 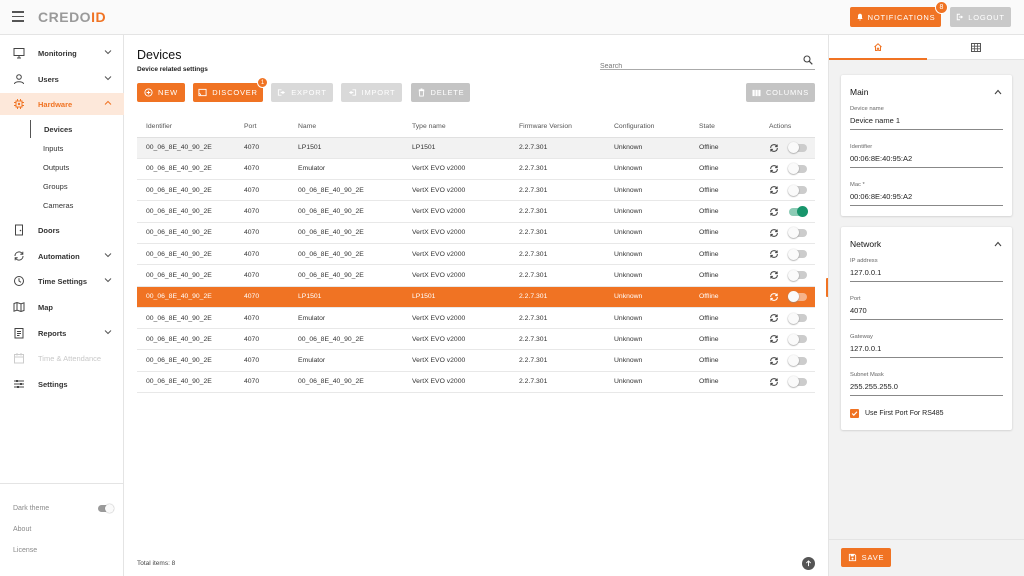 What do you see at coordinates (62, 53) in the screenshot?
I see `sidebar-item-monitoring: Monitoring` at bounding box center [62, 53].